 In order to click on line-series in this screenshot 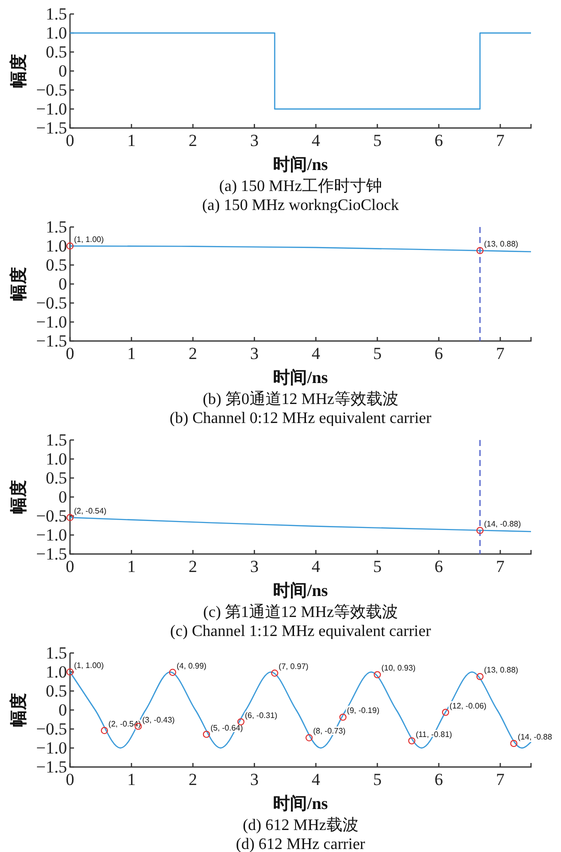, I will do `click(300, 524)`.